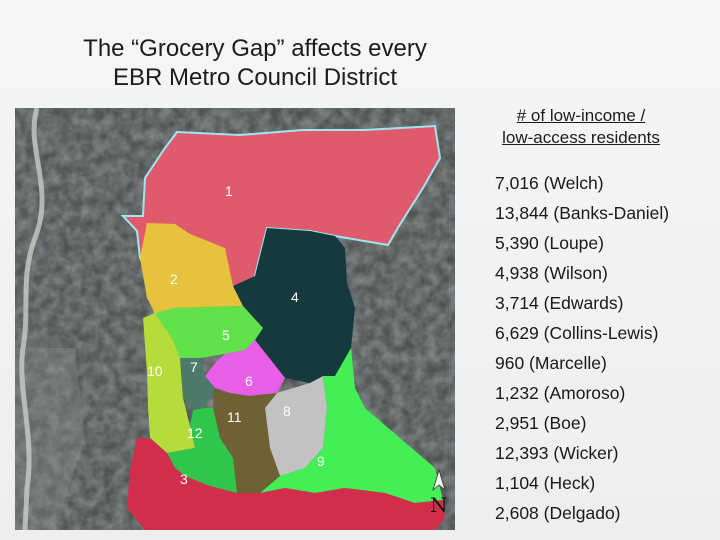 The height and width of the screenshot is (540, 720). What do you see at coordinates (577, 333) in the screenshot?
I see `legend-item: 6,629 (Collins-Lewis)` at bounding box center [577, 333].